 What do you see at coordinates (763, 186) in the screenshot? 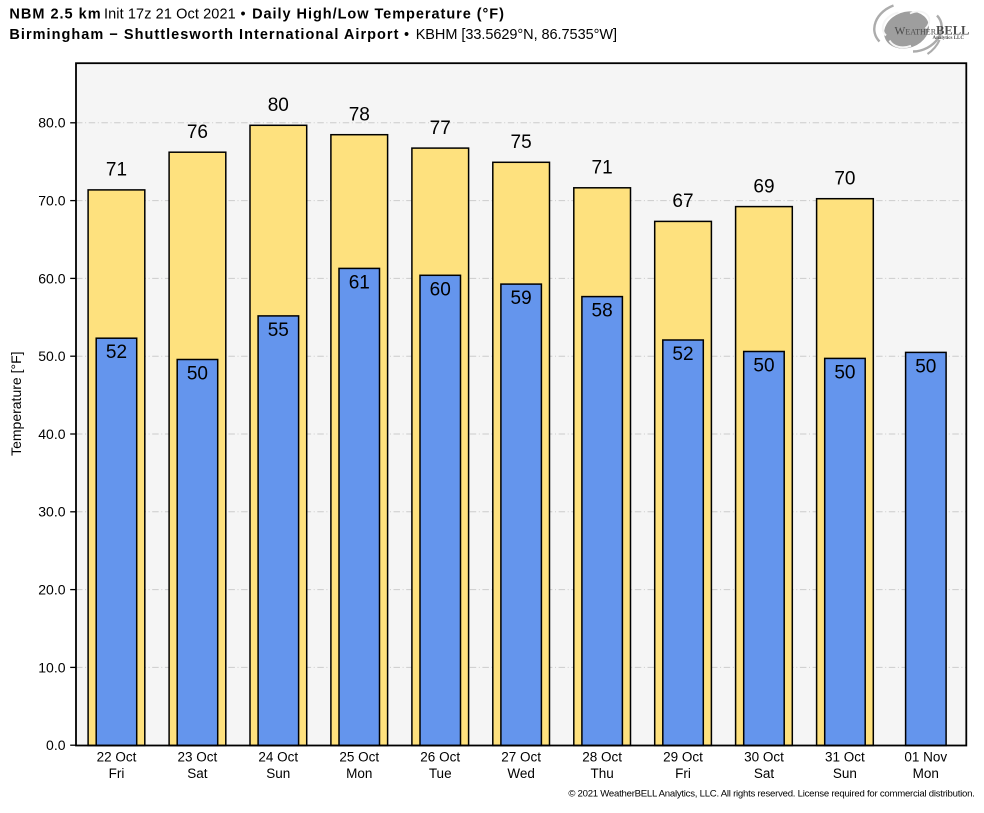
I see `svg-text: 69` at bounding box center [763, 186].